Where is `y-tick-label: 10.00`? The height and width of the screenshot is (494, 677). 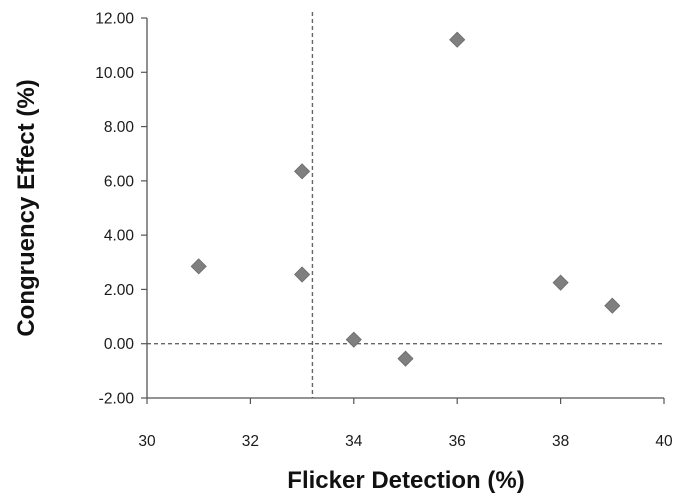 y-tick-label: 10.00 is located at coordinates (114, 73).